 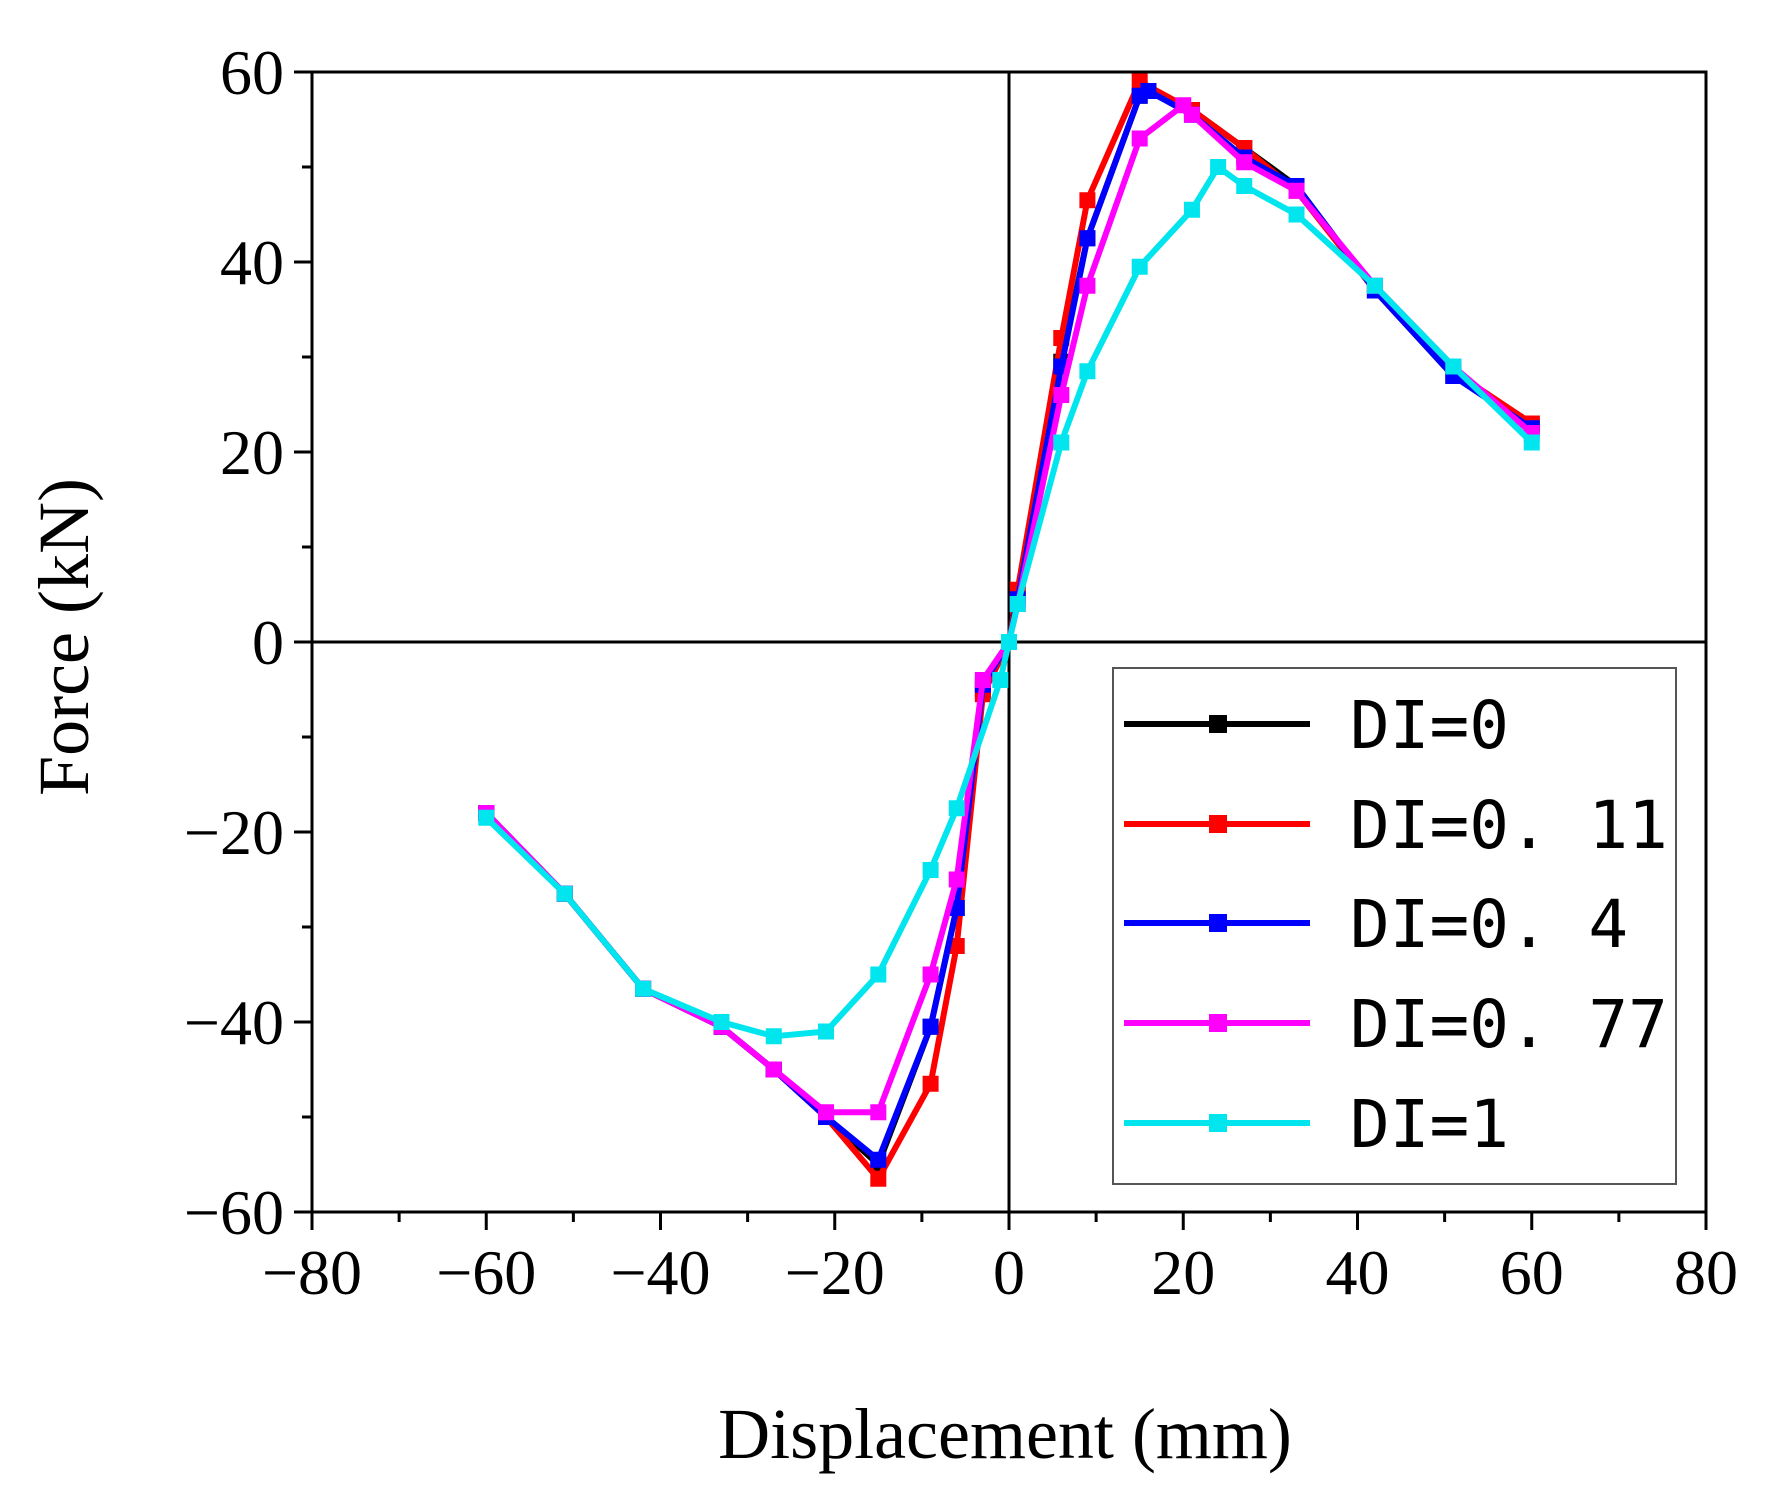 I want to click on legend-label: DI=0. 4, so click(x=1489, y=924).